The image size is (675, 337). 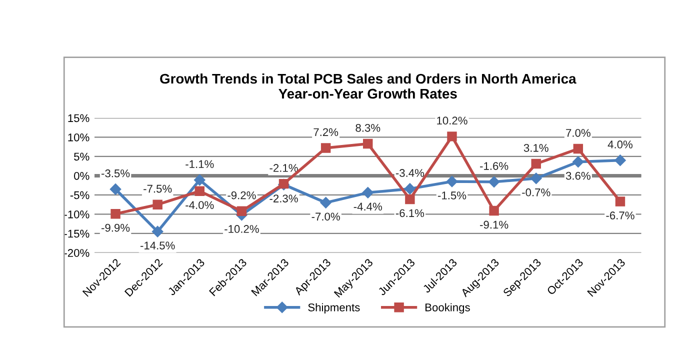 I want to click on data-label: -2.3%, so click(x=284, y=198).